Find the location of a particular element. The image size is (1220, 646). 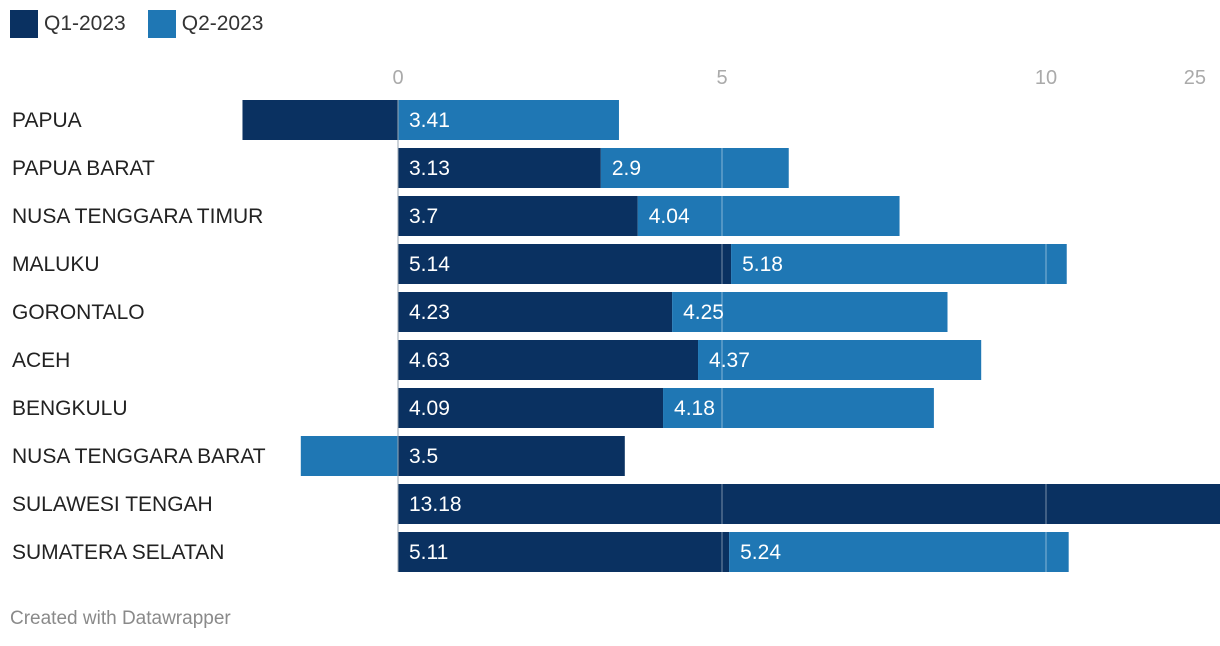

legend-swatch-q1 is located at coordinates (24, 24).